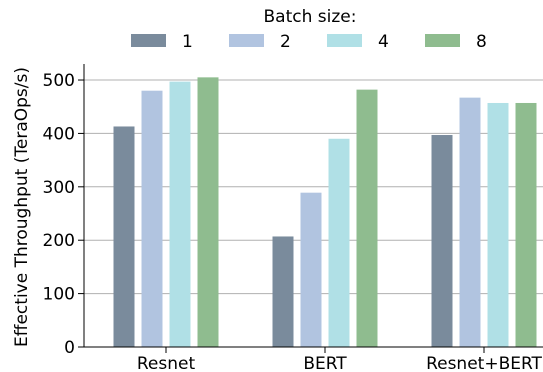 This screenshot has width=543, height=372. What do you see at coordinates (383, 42) in the screenshot?
I see `legend-label: 4` at bounding box center [383, 42].